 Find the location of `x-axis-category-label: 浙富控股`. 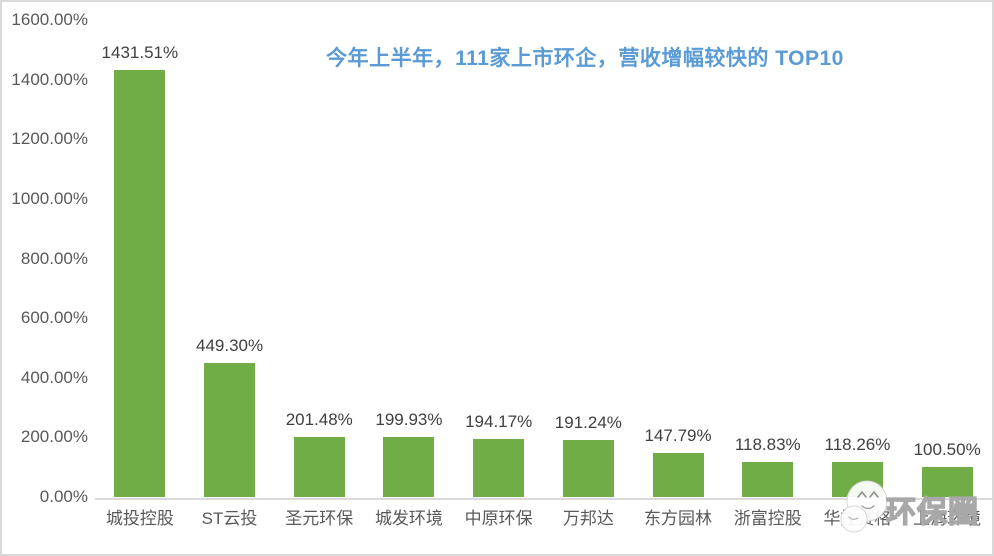

x-axis-category-label: 浙富控股 is located at coordinates (767, 518).